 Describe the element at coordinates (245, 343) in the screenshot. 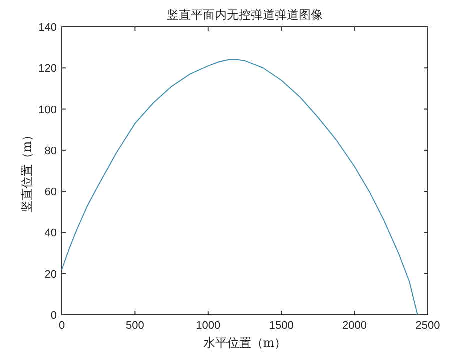

I see `x-axis-title: 水平位置（m）` at that location.